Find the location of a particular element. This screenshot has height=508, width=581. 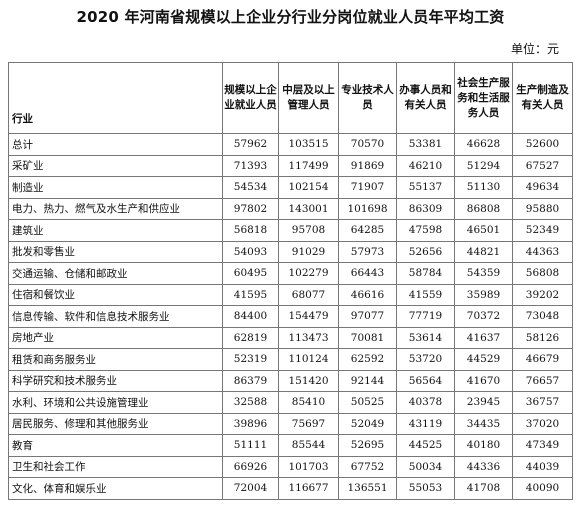

production-cell: 40090 is located at coordinates (542, 488).